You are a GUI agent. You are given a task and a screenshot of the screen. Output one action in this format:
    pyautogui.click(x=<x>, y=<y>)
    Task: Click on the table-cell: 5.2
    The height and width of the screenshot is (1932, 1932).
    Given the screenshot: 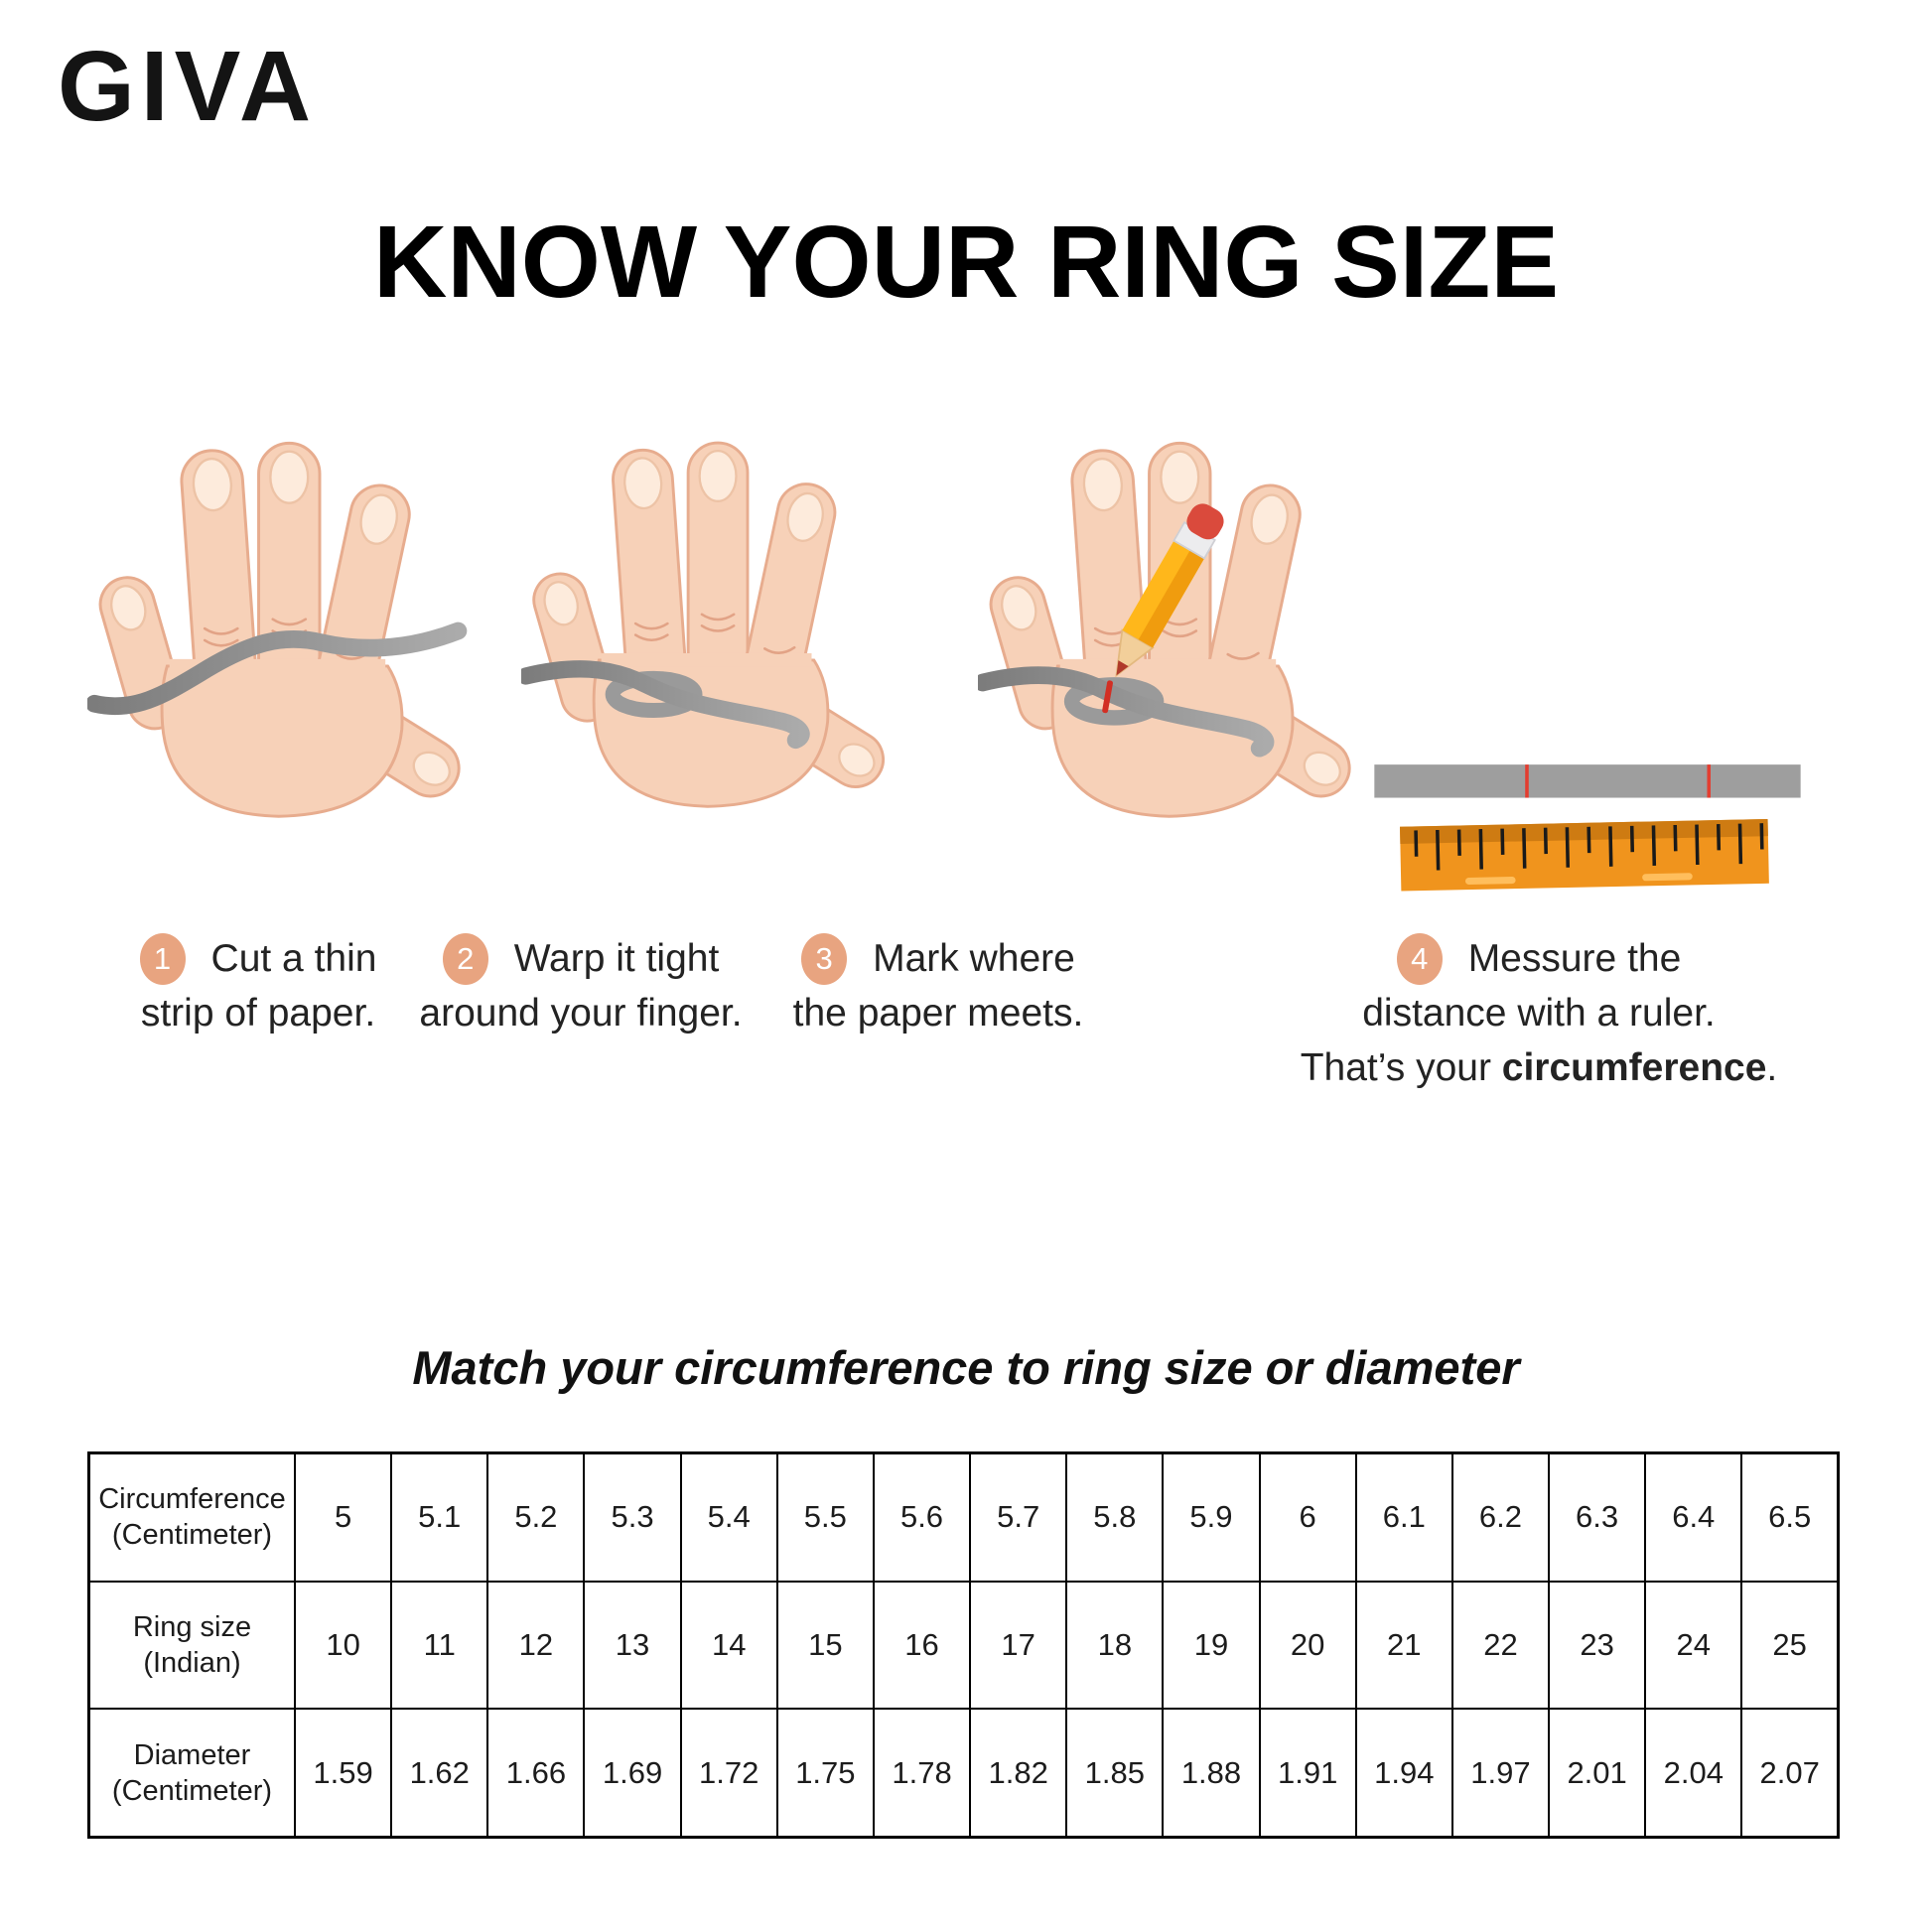 What is the action you would take?
    pyautogui.click(x=536, y=1517)
    